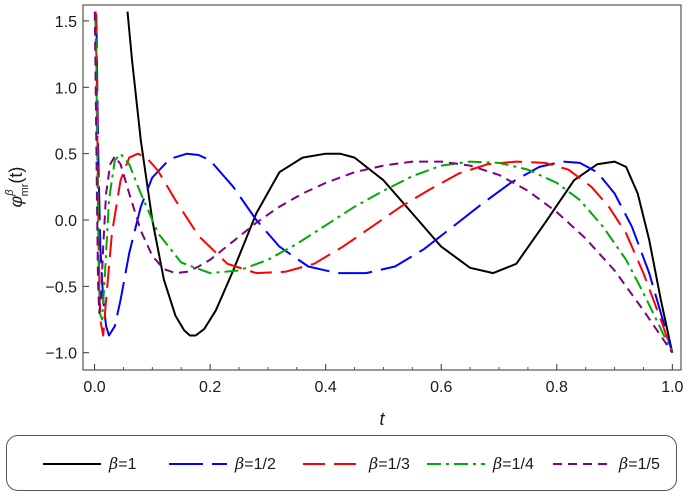 The height and width of the screenshot is (497, 685). Describe the element at coordinates (624, 463) in the screenshot. I see `legend-beta-4: β` at that location.